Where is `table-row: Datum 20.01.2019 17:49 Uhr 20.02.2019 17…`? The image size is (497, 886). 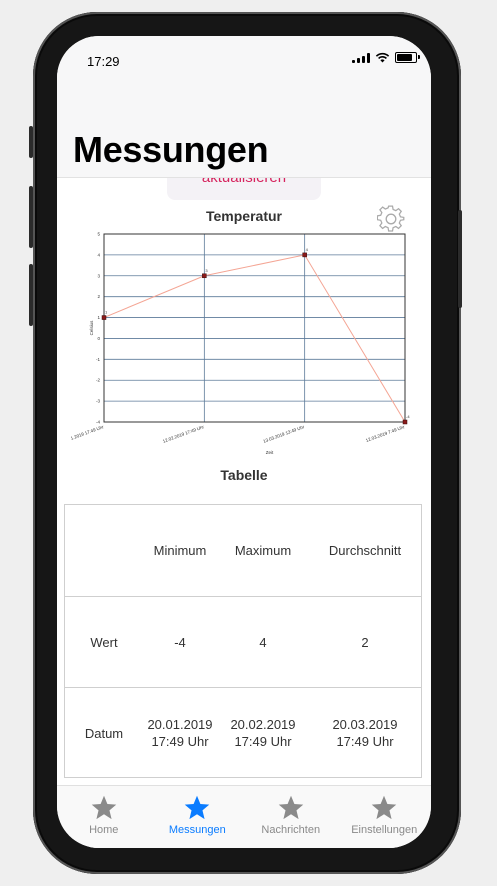 table-row: Datum 20.01.2019 17:49 Uhr 20.02.2019 17… is located at coordinates (243, 733).